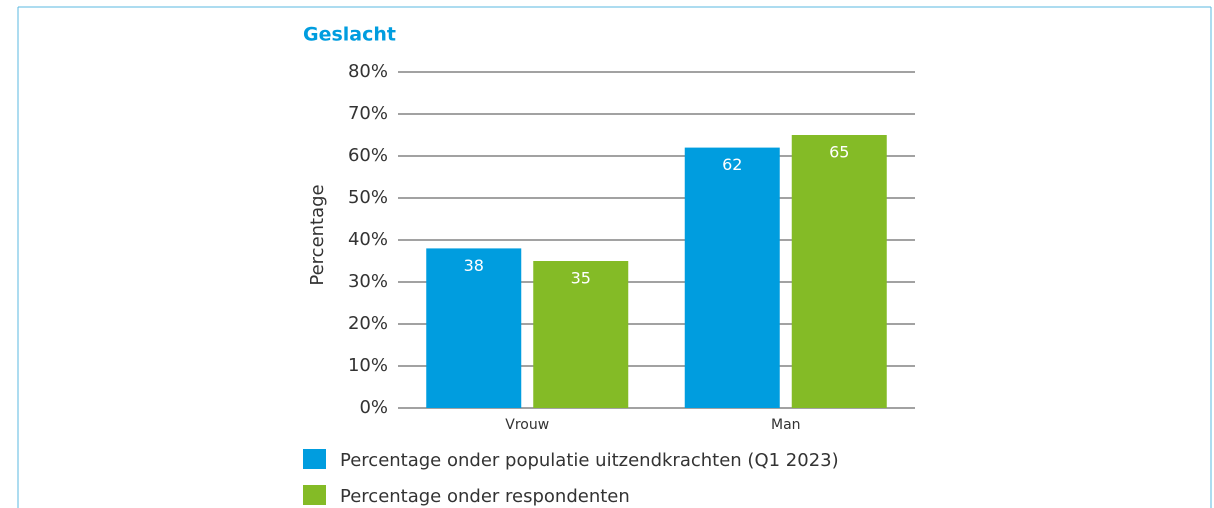 The height and width of the screenshot is (508, 1214). What do you see at coordinates (317, 234) in the screenshot?
I see `y-axis-label: Percentage` at bounding box center [317, 234].